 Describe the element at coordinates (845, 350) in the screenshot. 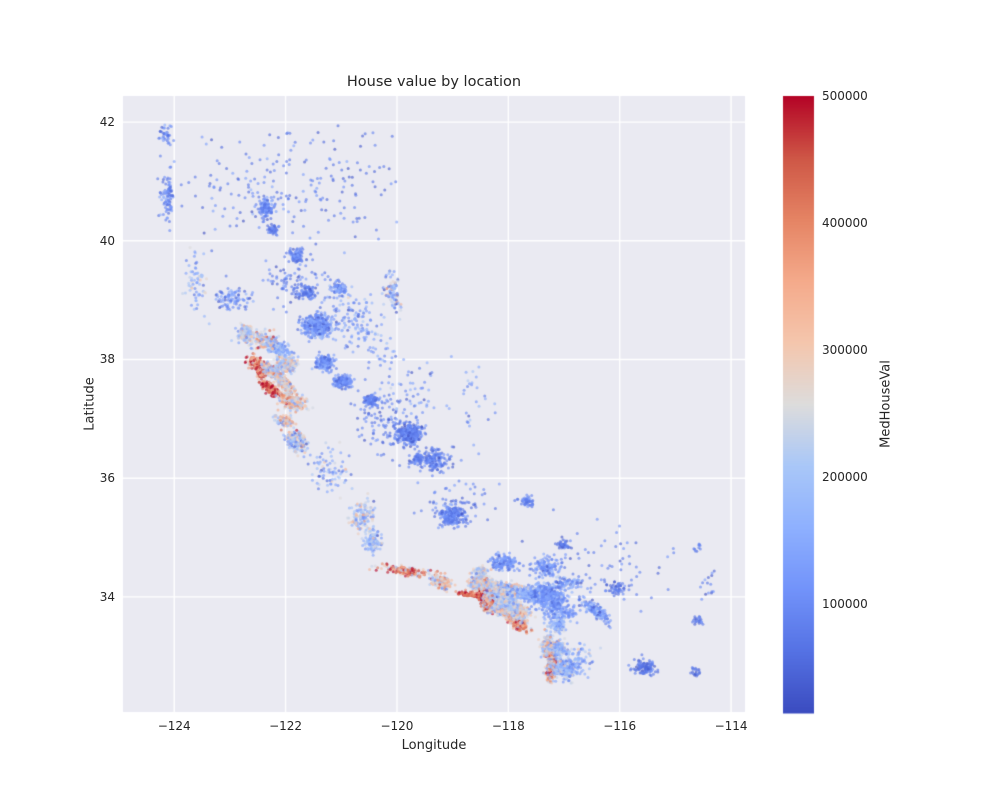

I see `colorbar-tick-label: 300000` at that location.